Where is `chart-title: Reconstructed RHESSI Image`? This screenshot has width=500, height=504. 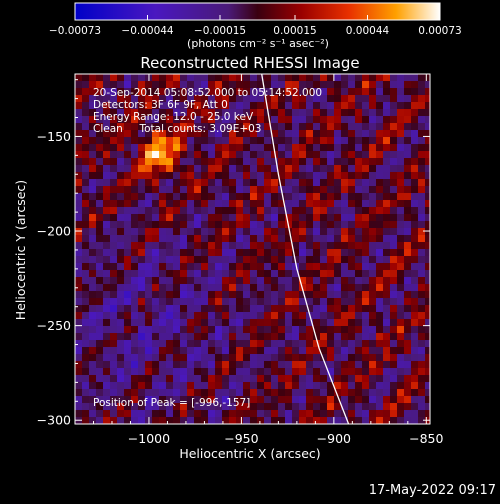
chart-title: Reconstructed RHESSI Image is located at coordinates (249, 63).